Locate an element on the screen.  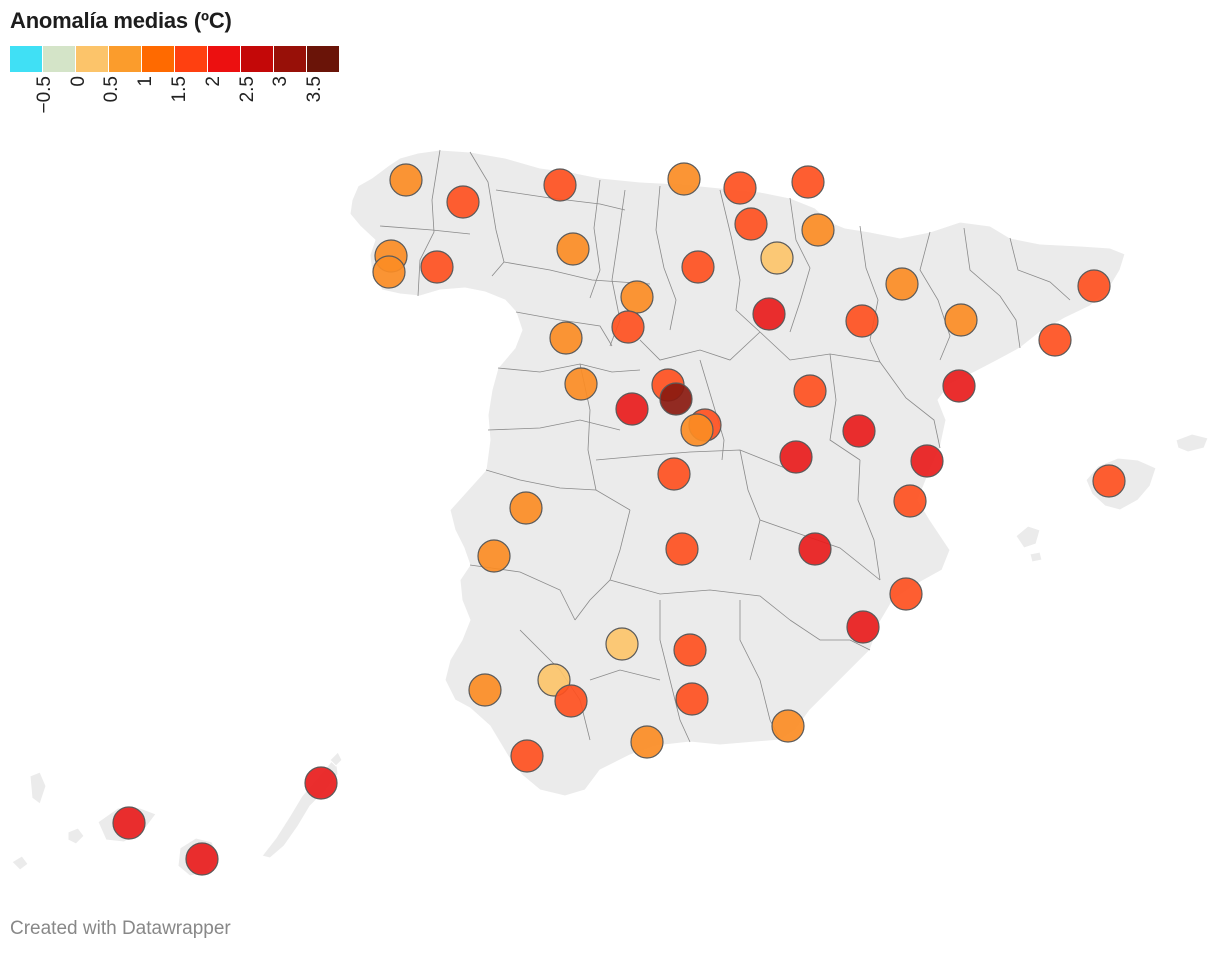
legend-color-bins is located at coordinates (180, 59).